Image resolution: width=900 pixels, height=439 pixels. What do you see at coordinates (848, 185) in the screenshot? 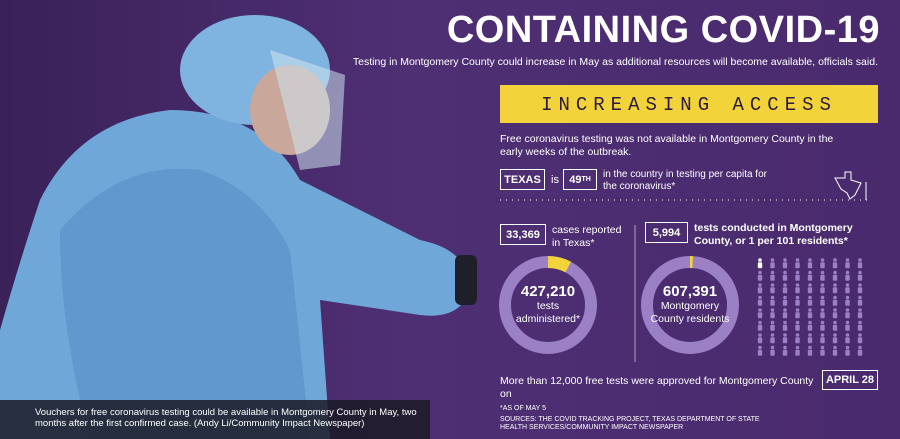
I see `texas-shape` at bounding box center [848, 185].